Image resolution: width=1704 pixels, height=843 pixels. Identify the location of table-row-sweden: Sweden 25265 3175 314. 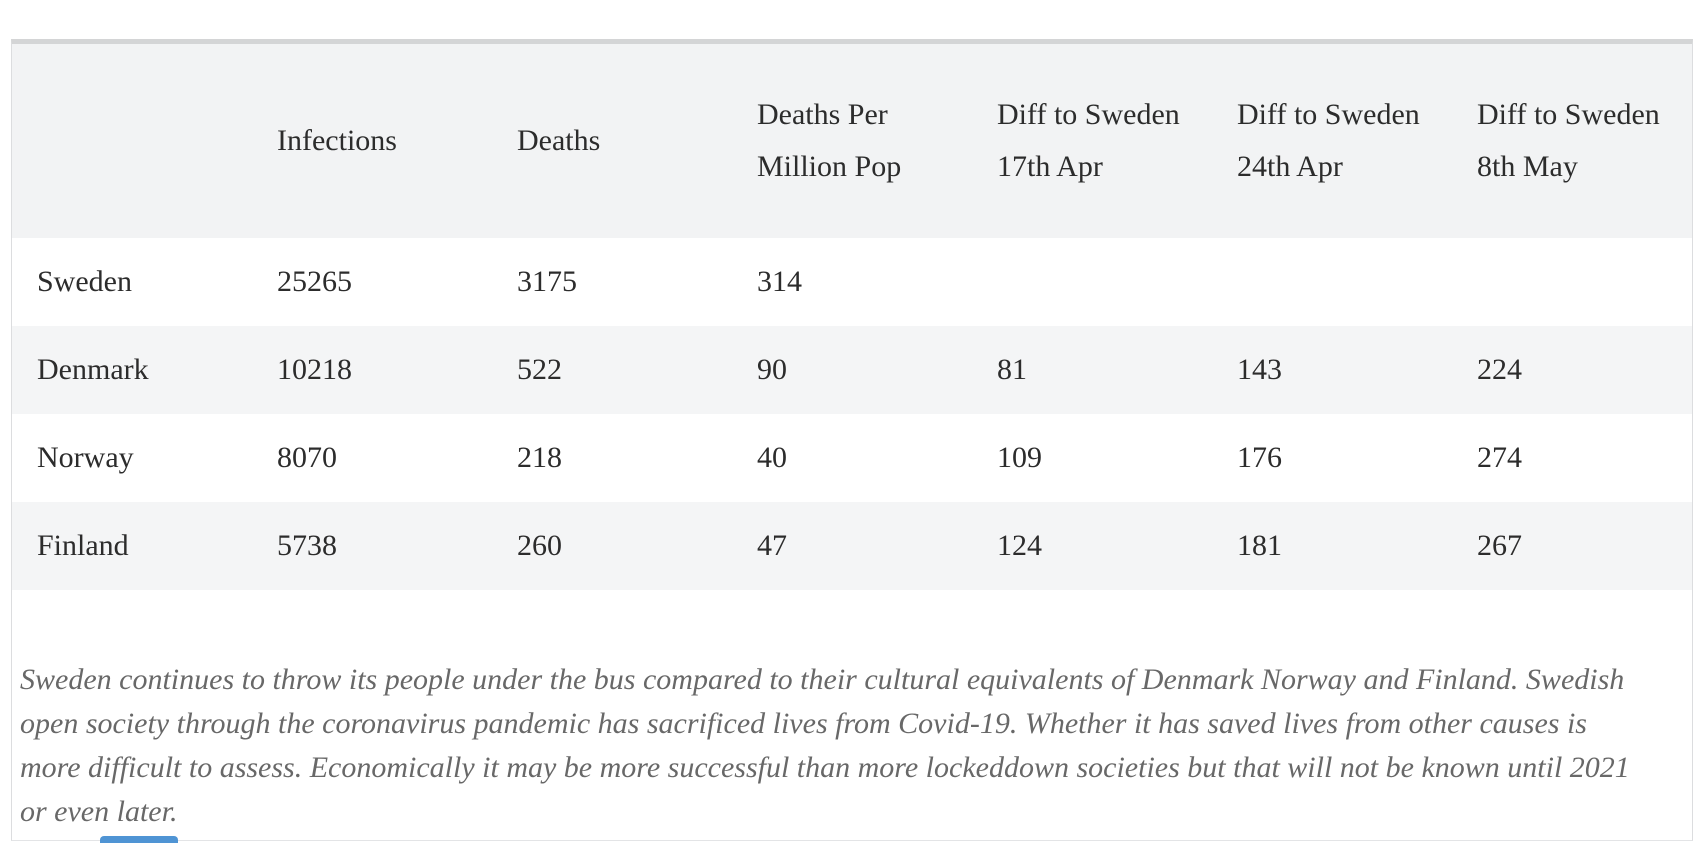
(852, 282).